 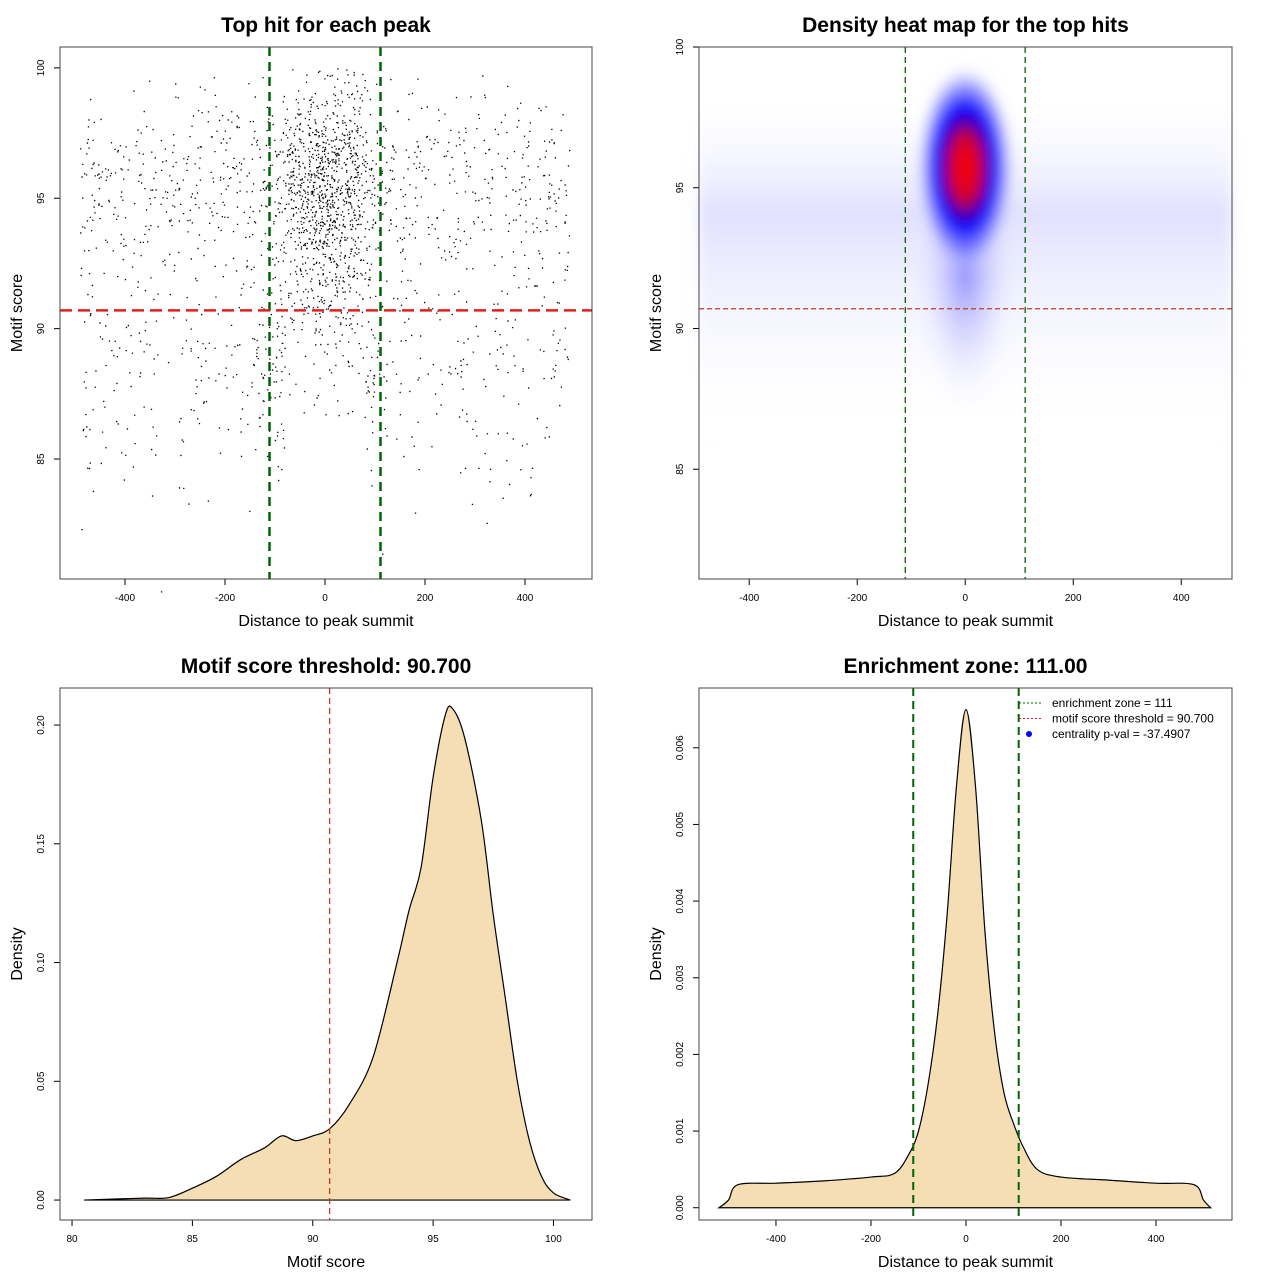 I want to click on y-tick-label: 0.006, so click(x=680, y=747).